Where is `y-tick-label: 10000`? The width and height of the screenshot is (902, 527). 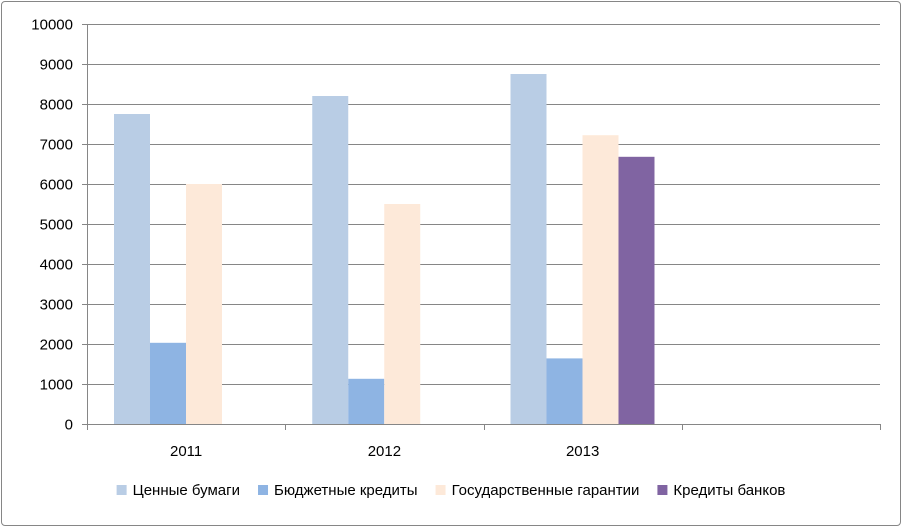
y-tick-label: 10000 is located at coordinates (52, 25).